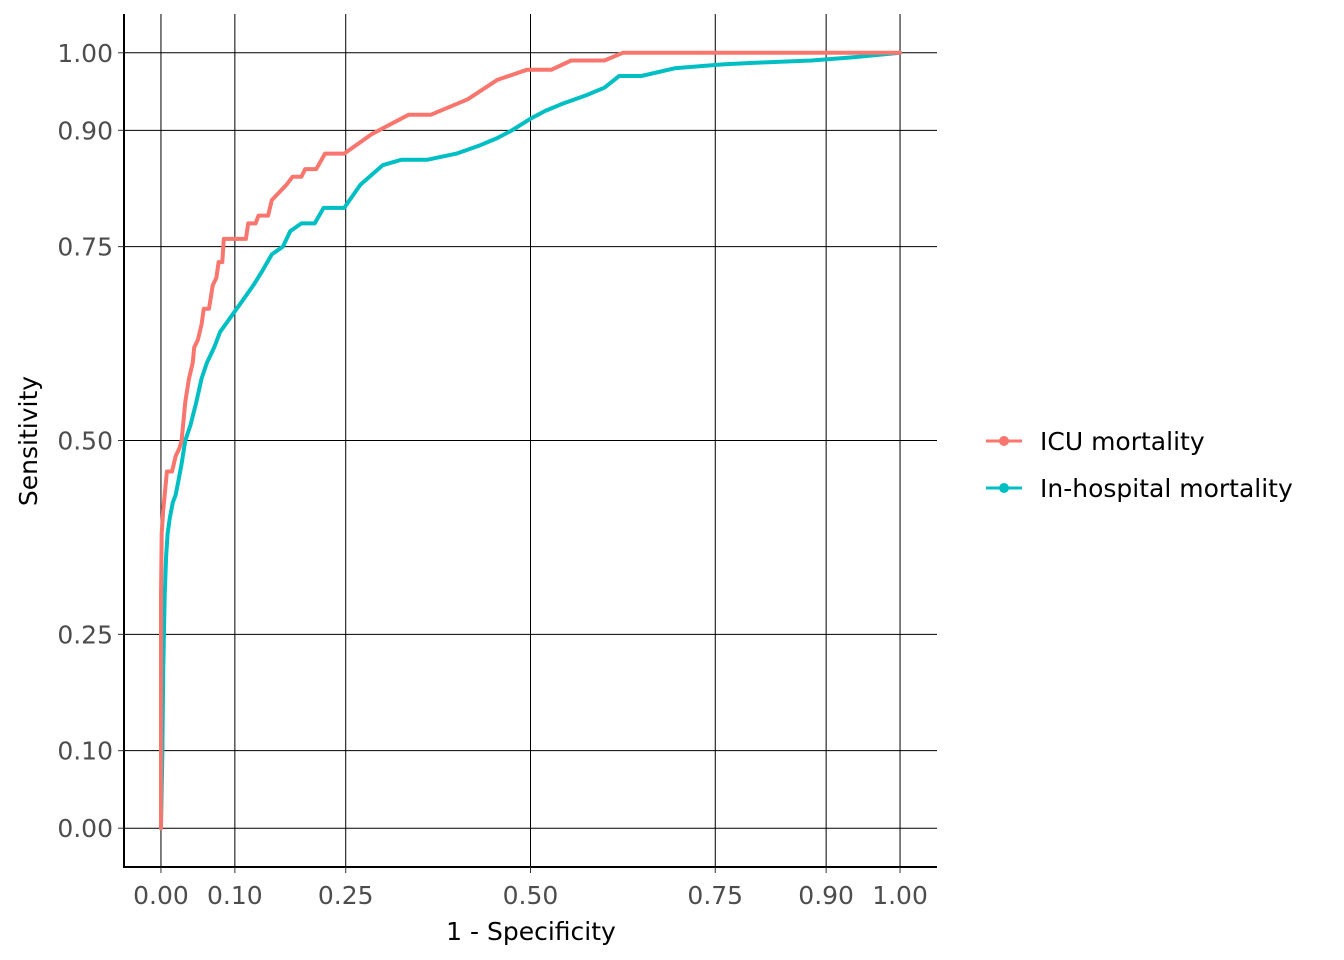 This screenshot has width=1344, height=960. What do you see at coordinates (85, 828) in the screenshot?
I see `y-tick-label: 0.00` at bounding box center [85, 828].